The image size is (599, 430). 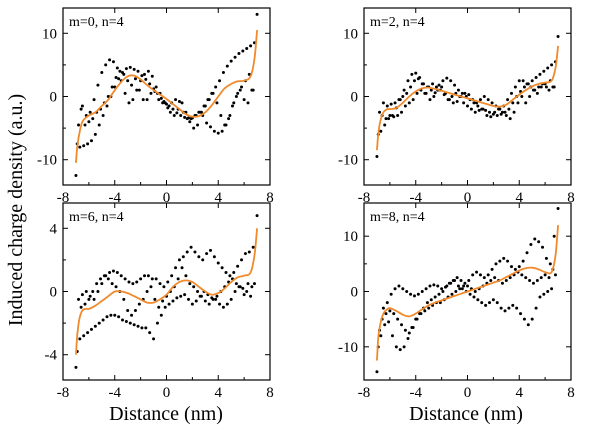 I want to click on x-axis-title-left: Distance (nm), so click(x=166, y=414).